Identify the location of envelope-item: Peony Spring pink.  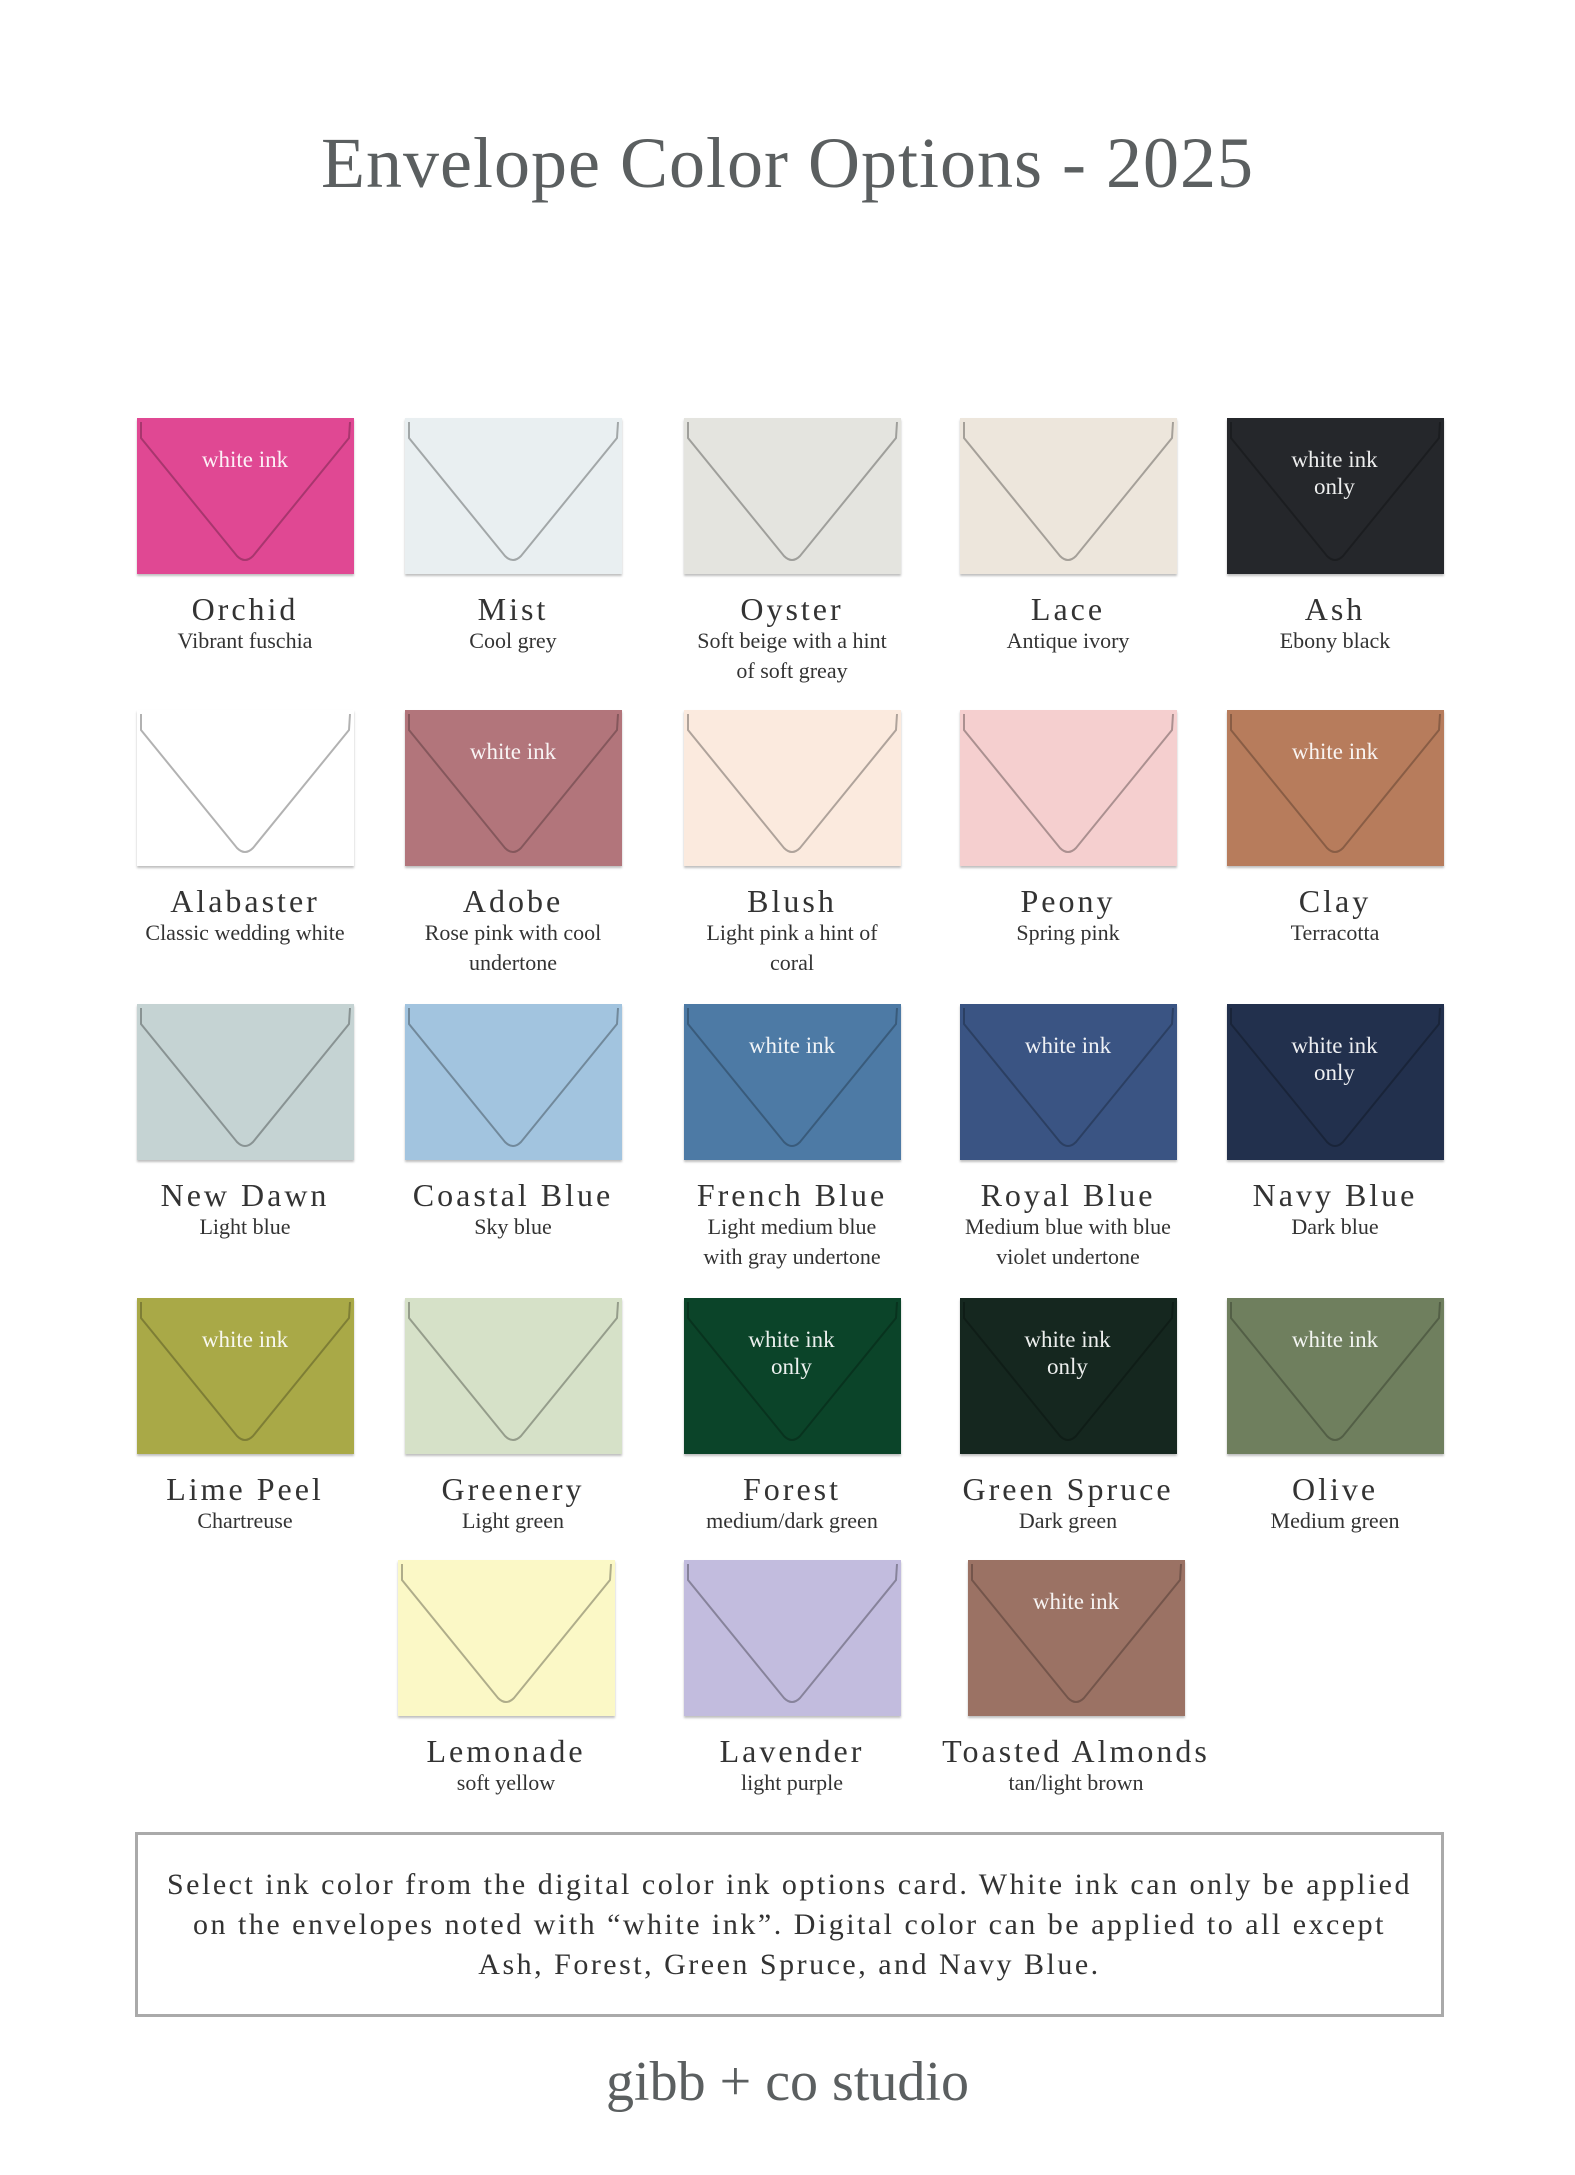
(1068, 829).